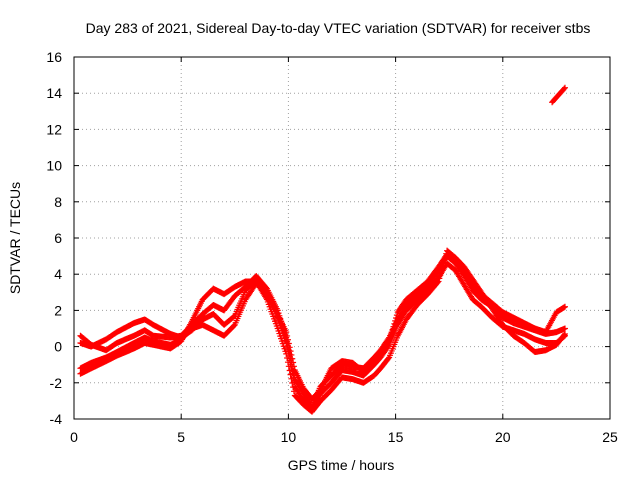 The width and height of the screenshot is (640, 480). Describe the element at coordinates (181, 437) in the screenshot. I see `x-tick-label: 5` at that location.